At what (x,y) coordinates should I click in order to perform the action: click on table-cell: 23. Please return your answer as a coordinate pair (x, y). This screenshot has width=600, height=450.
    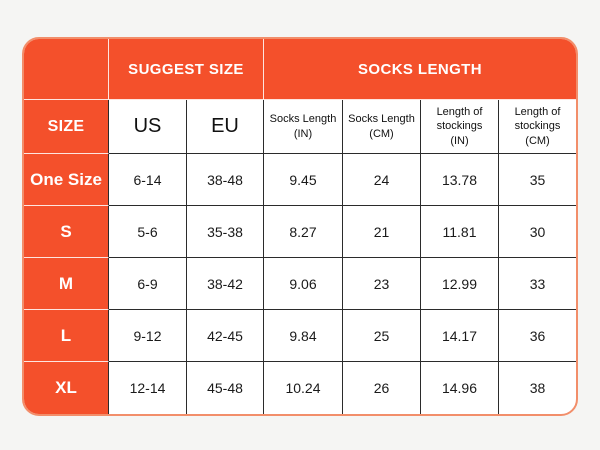
    Looking at the image, I should click on (382, 284).